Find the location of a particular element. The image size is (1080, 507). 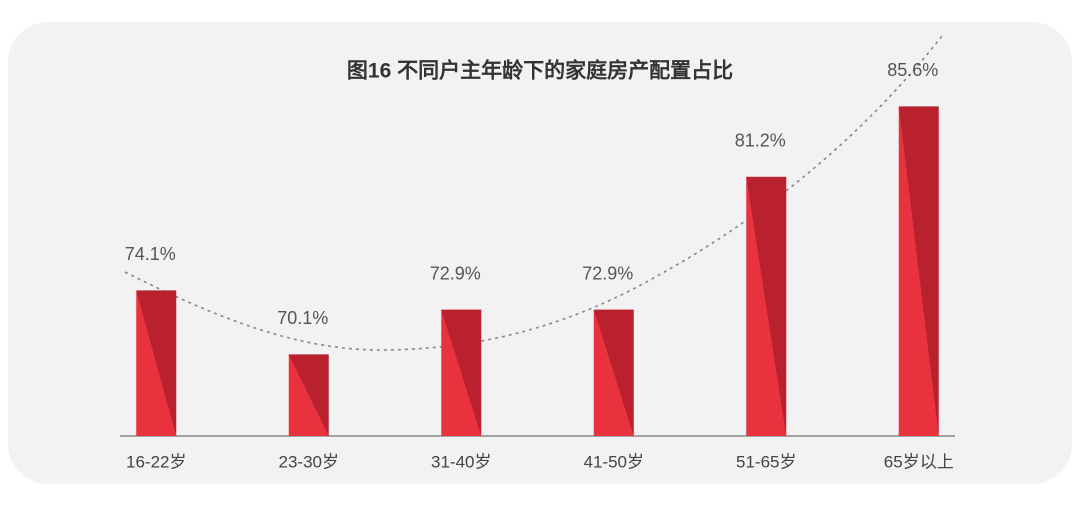

value-label: 70.1% is located at coordinates (302, 318).